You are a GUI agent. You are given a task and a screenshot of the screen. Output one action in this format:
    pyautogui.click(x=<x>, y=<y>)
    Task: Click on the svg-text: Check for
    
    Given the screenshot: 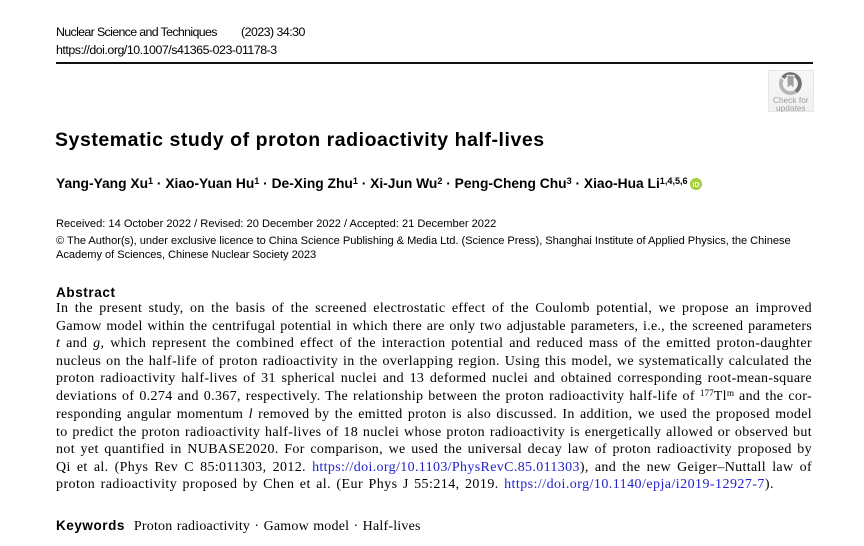 What is the action you would take?
    pyautogui.click(x=791, y=100)
    